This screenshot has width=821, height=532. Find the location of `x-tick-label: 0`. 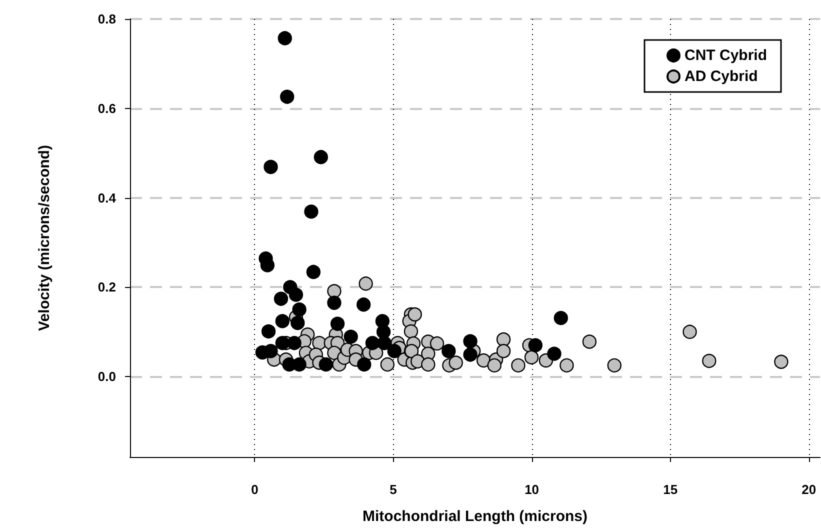

x-tick-label: 0 is located at coordinates (254, 489).